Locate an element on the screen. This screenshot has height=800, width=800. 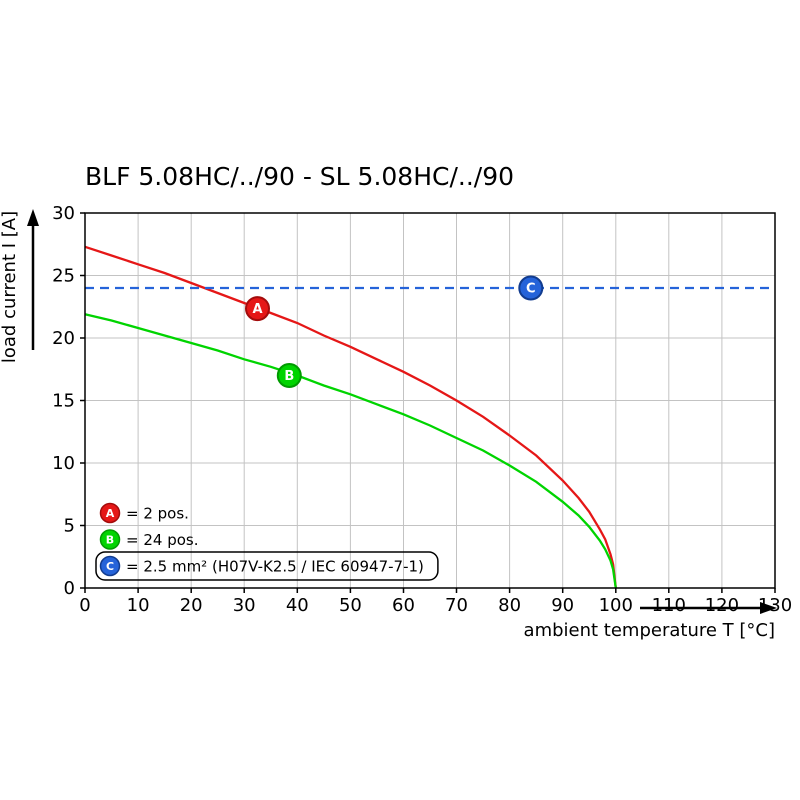
x-tick-label: 10 is located at coordinates (138, 605).